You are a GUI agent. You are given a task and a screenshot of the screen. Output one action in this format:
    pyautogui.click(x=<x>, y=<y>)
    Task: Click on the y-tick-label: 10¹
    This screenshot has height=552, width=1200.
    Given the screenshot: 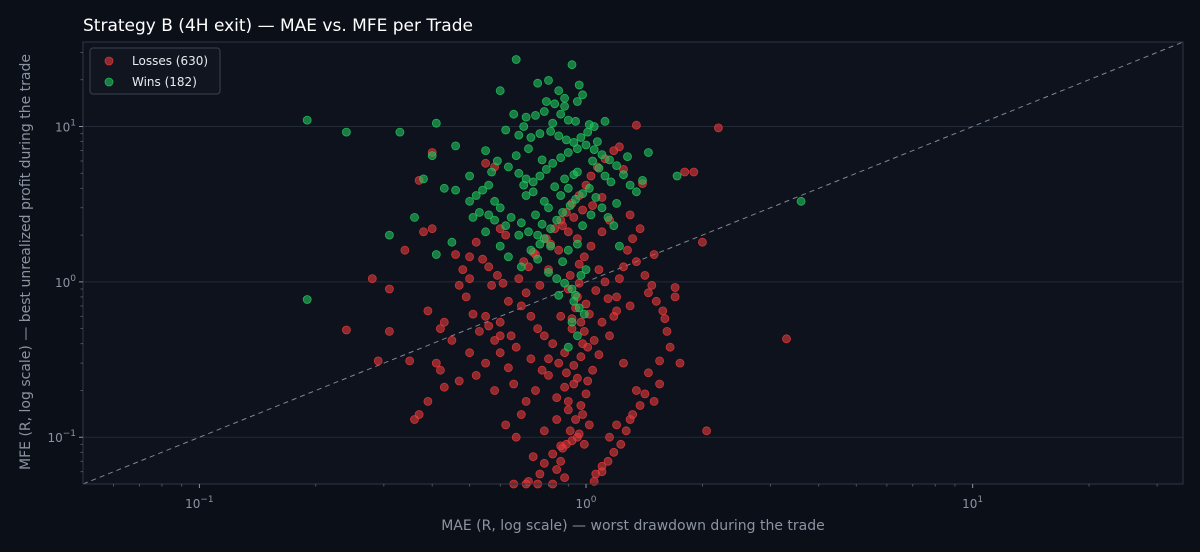 What is the action you would take?
    pyautogui.click(x=65, y=127)
    